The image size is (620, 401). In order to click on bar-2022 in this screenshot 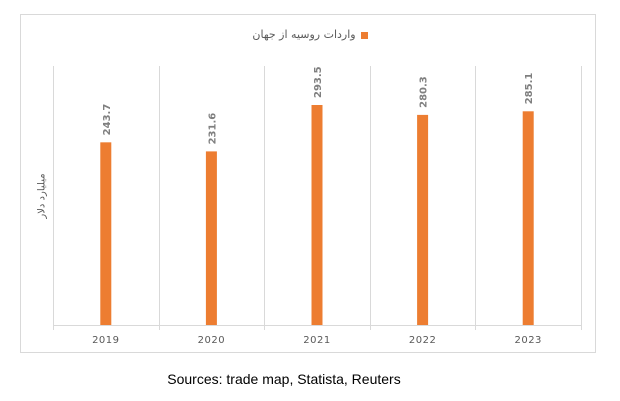, I will do `click(423, 219)`.